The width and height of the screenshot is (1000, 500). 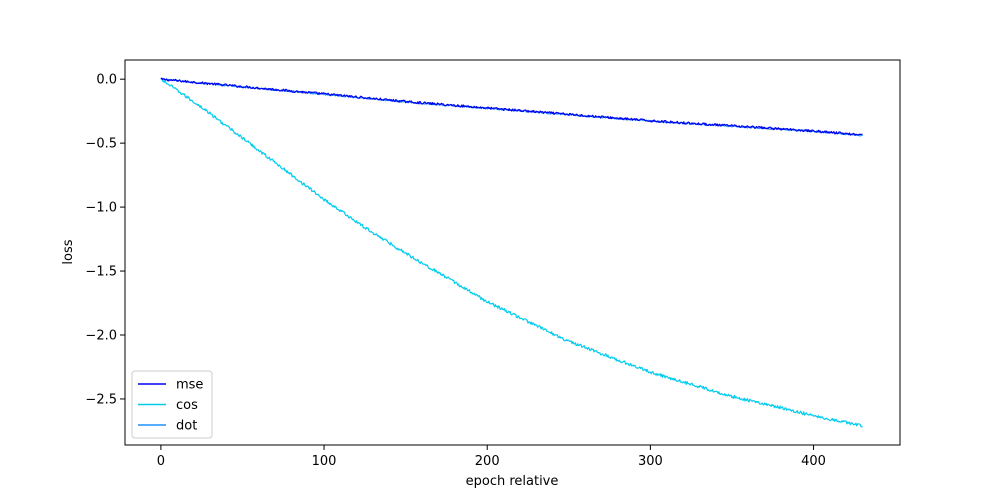 I want to click on x-tick-label: 300, so click(x=650, y=461).